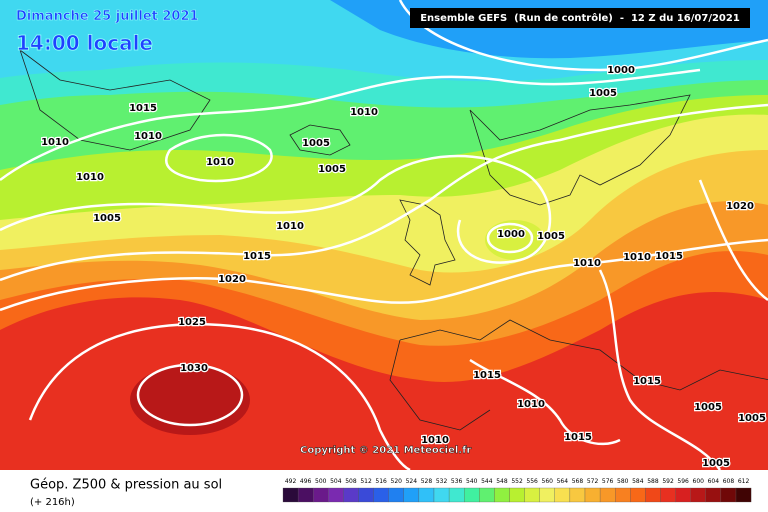 This screenshot has height=512, width=768. Describe the element at coordinates (442, 481) in the screenshot. I see `legend-value: 532` at that location.